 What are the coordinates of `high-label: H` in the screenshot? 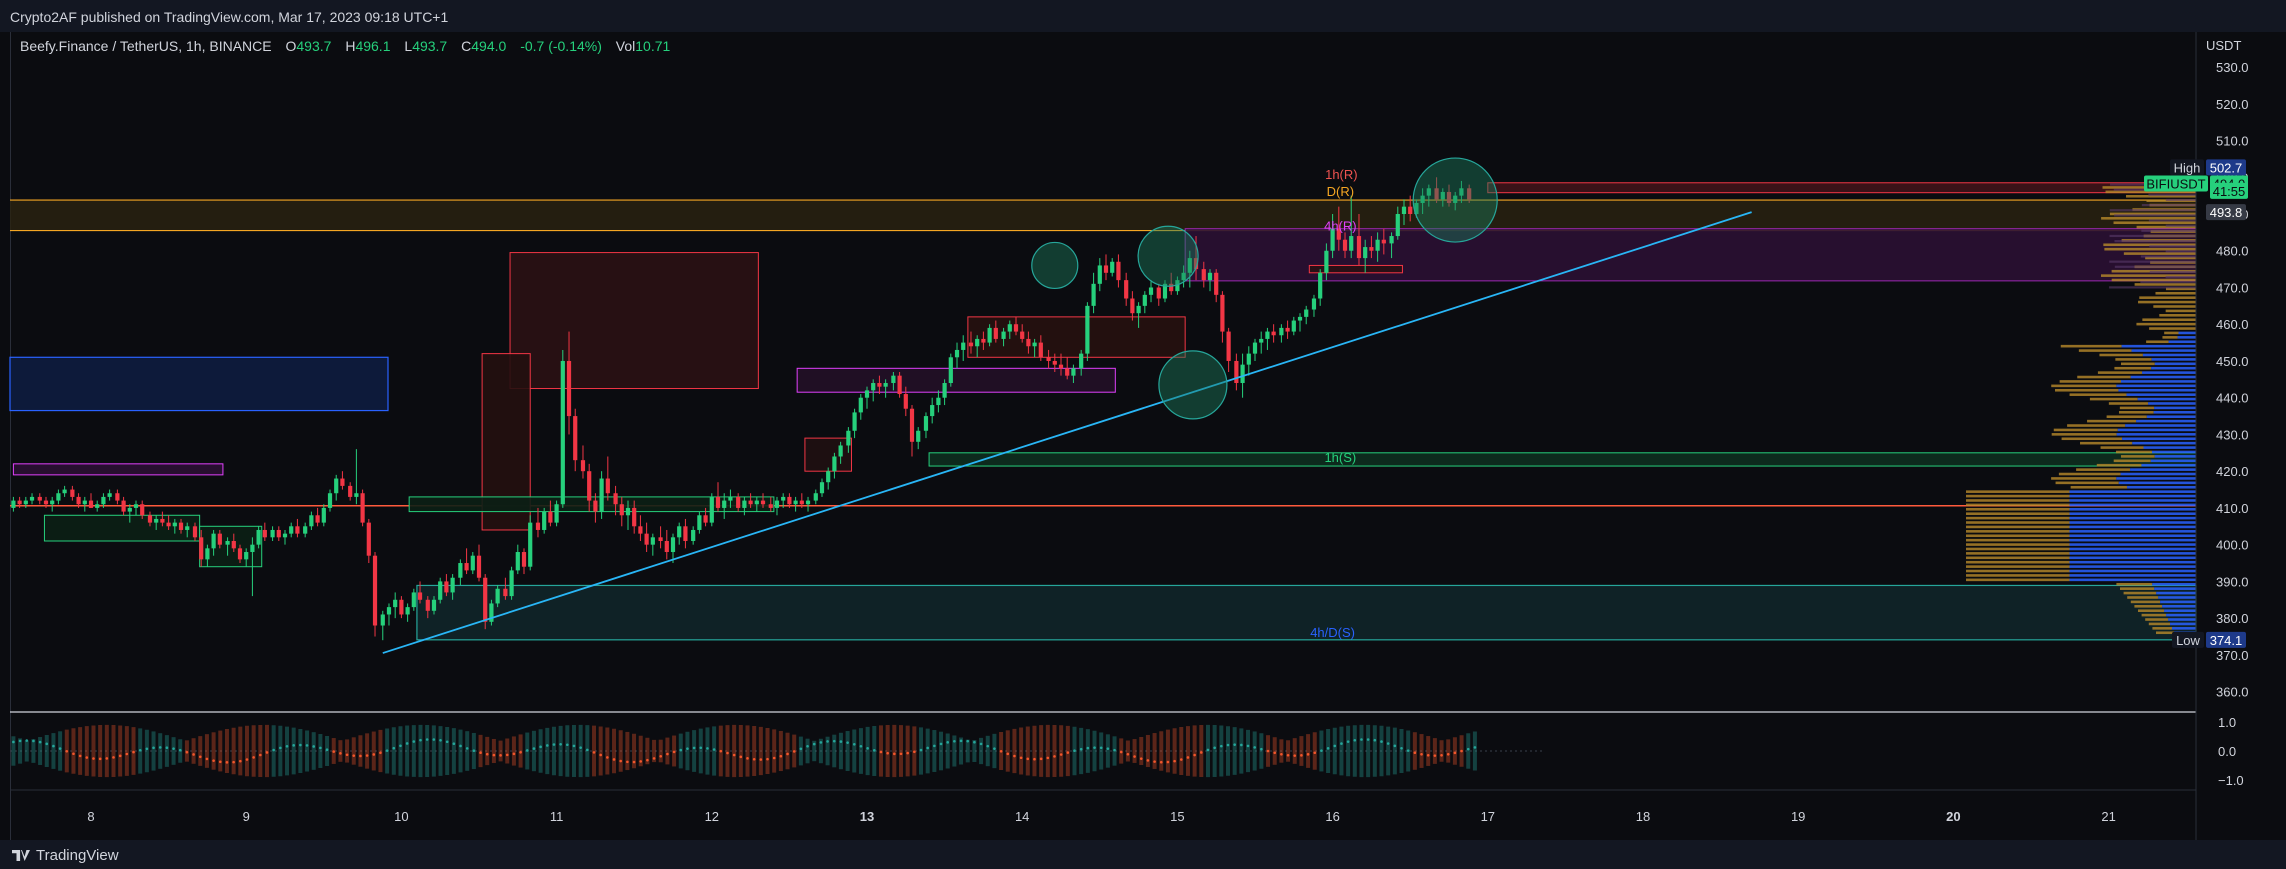 It's located at (350, 46).